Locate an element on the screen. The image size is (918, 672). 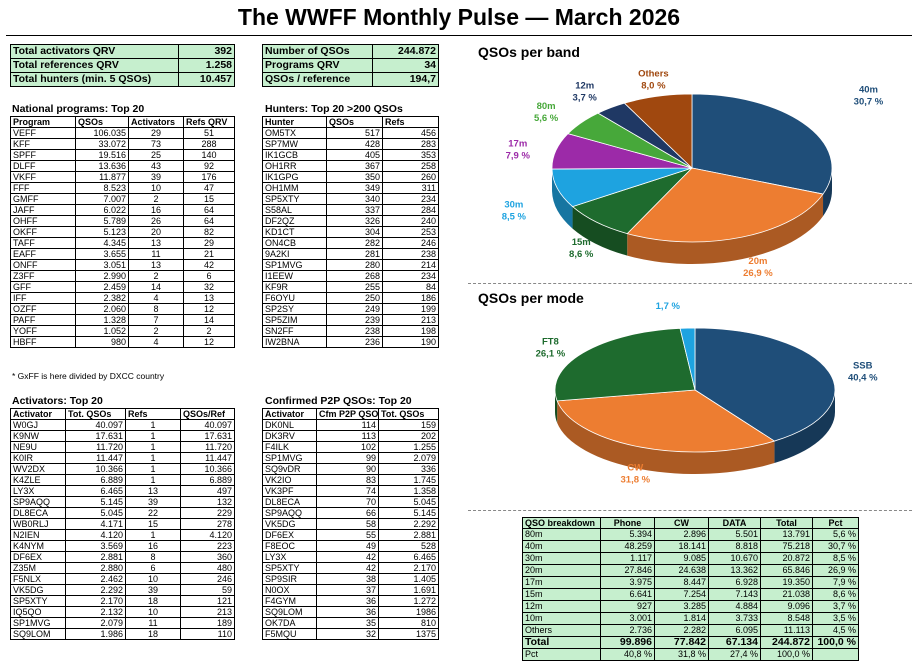
activators-cell: NE9U is located at coordinates (38, 447).